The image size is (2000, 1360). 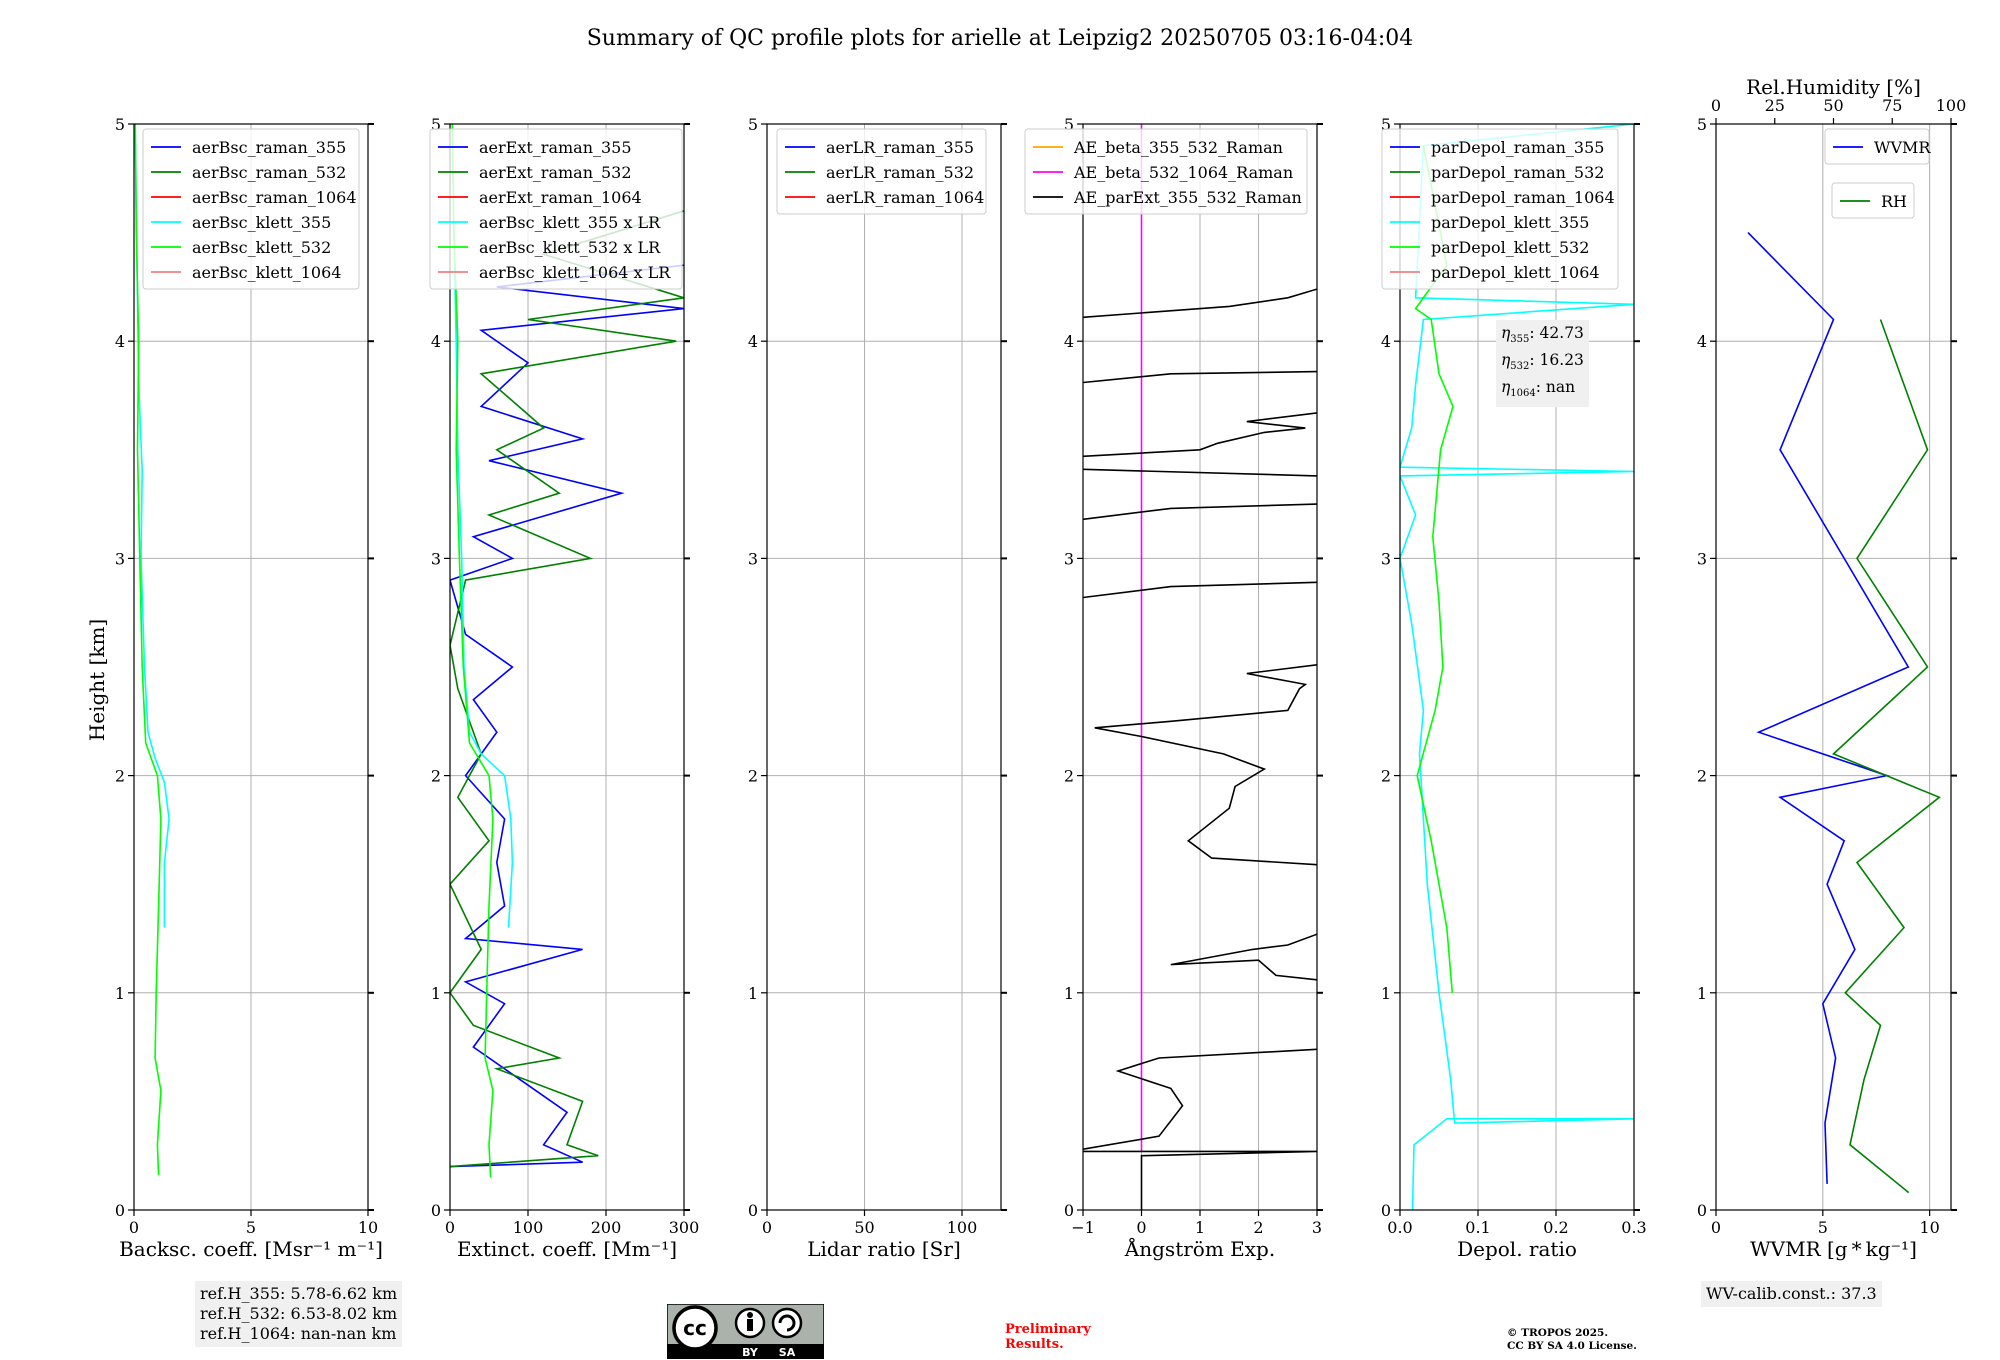 I want to click on x-tick-label-2: 0.2, so click(x=1555, y=1227).